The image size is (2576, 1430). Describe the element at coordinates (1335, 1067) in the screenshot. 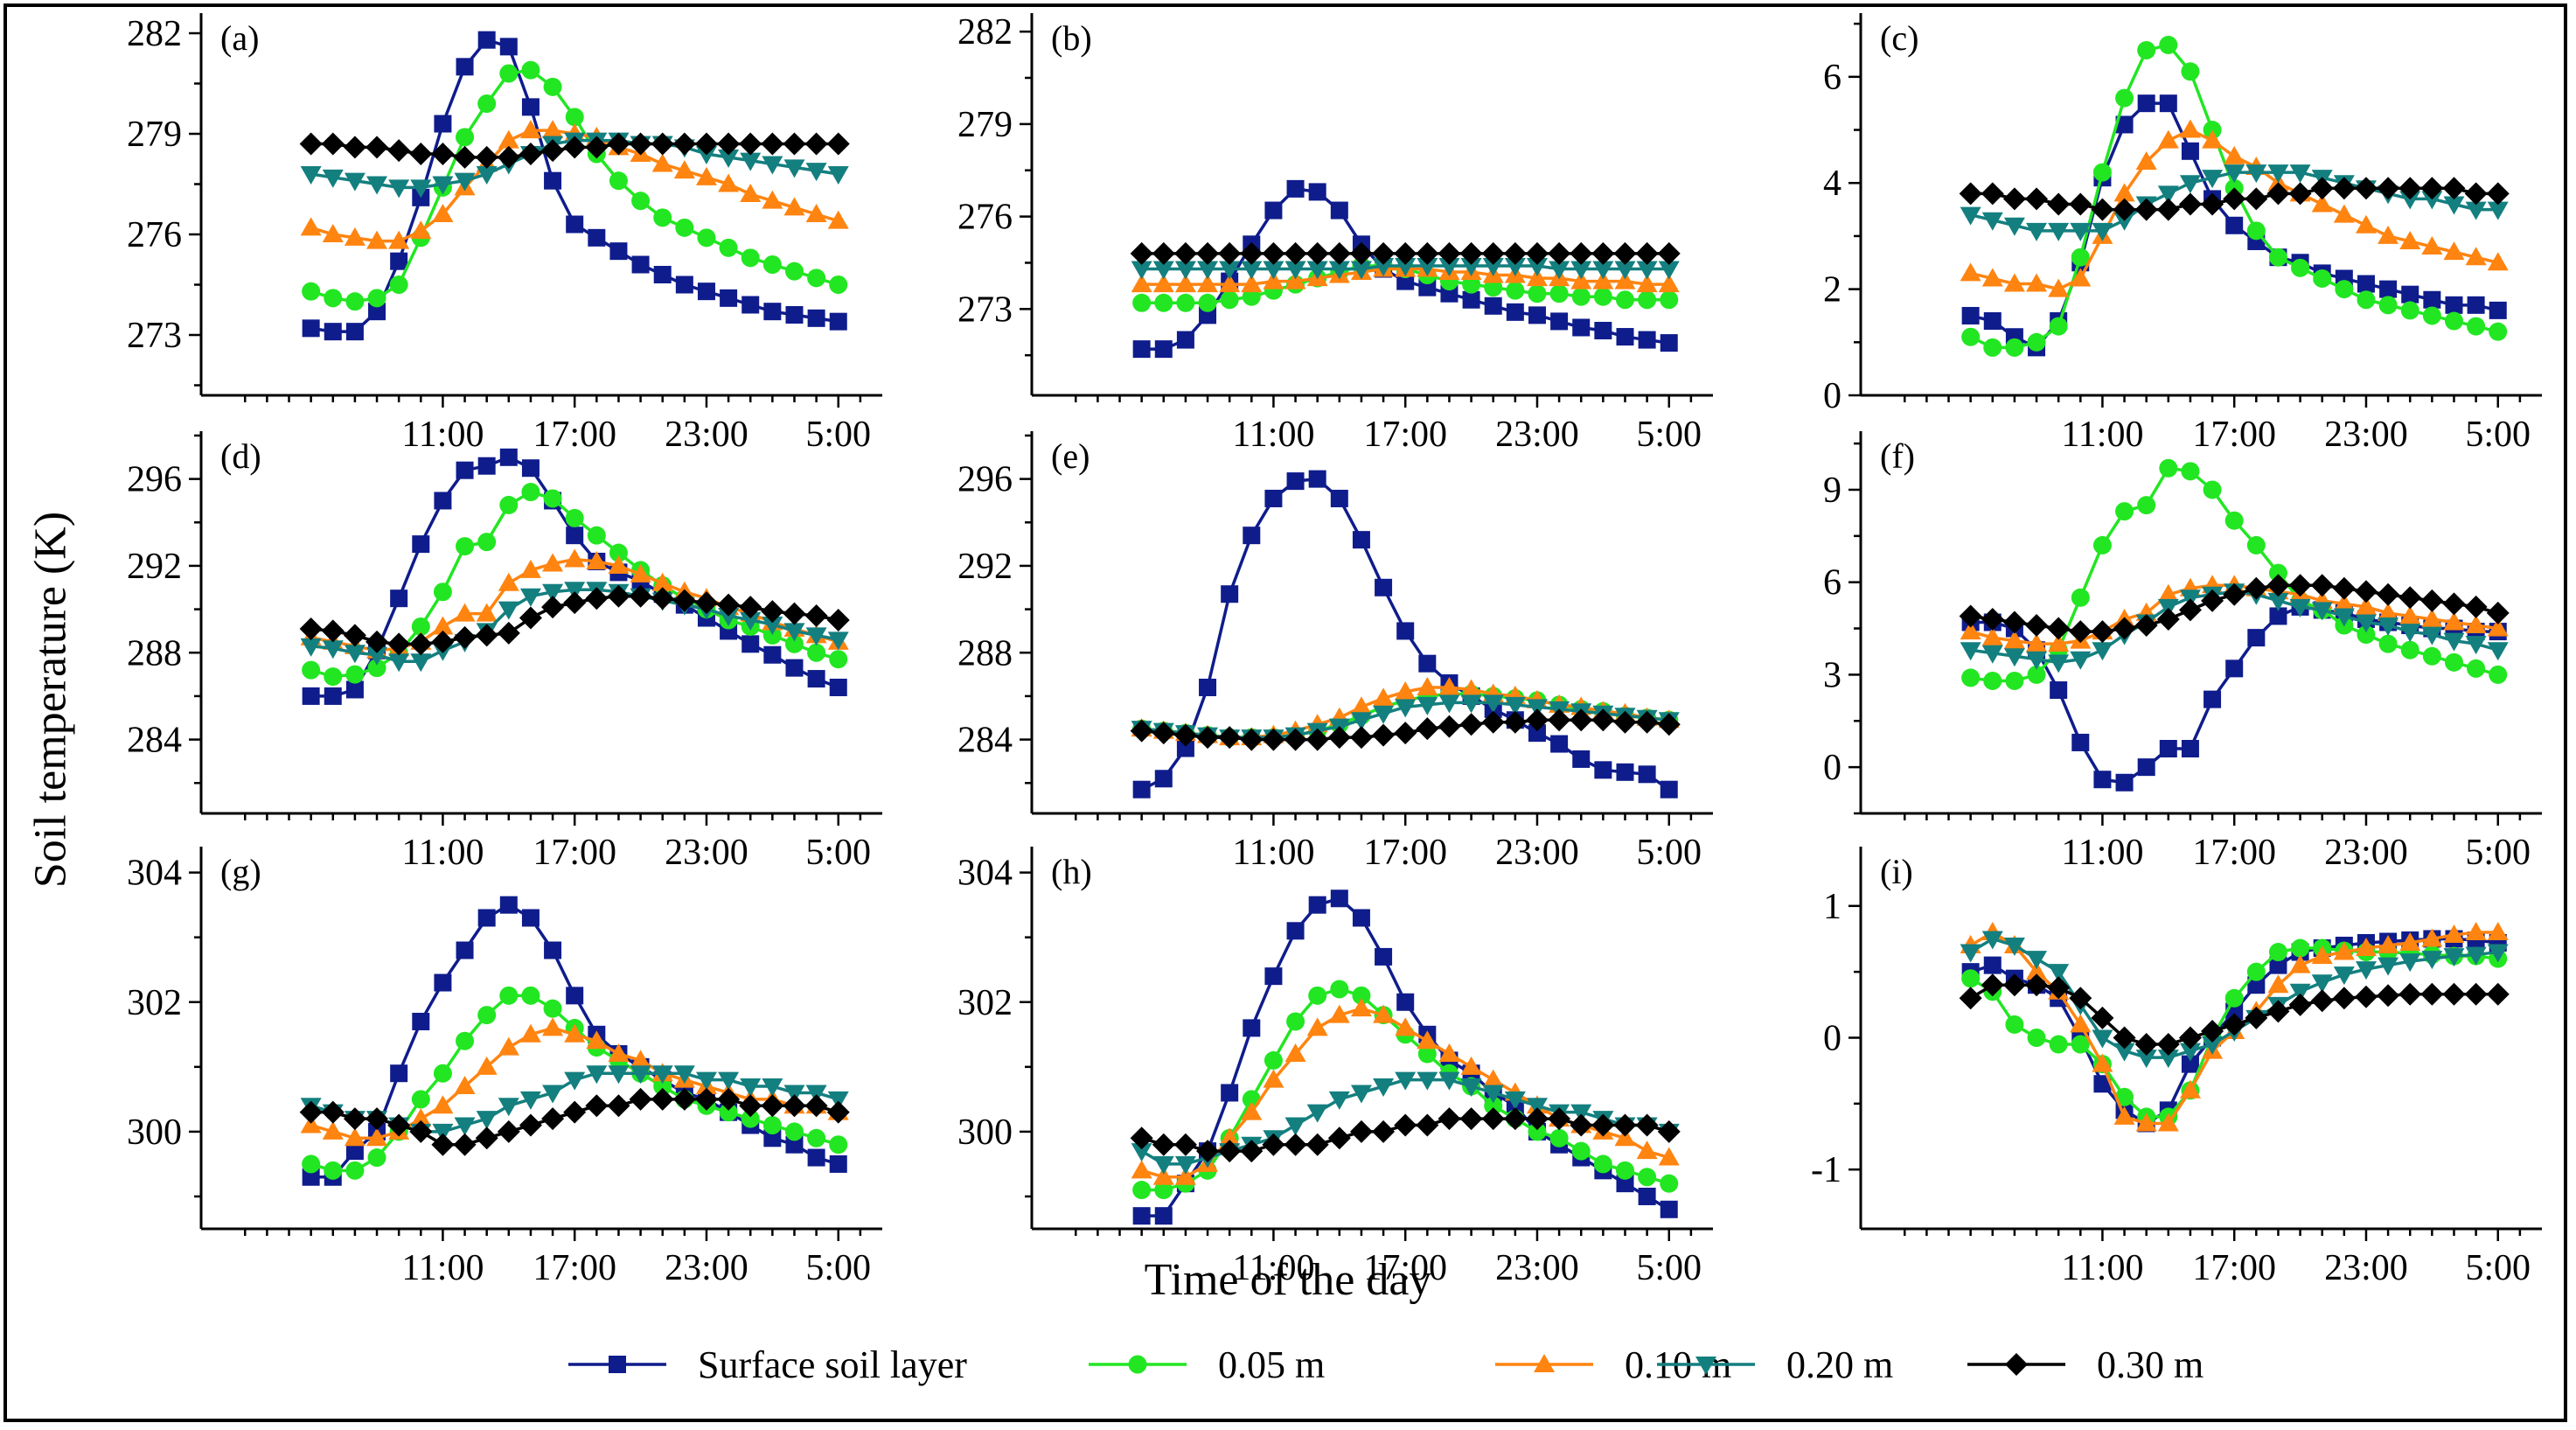

I see `panel-8: 11:00 17:00 23:00 5:00 300 302 304 (h)` at that location.